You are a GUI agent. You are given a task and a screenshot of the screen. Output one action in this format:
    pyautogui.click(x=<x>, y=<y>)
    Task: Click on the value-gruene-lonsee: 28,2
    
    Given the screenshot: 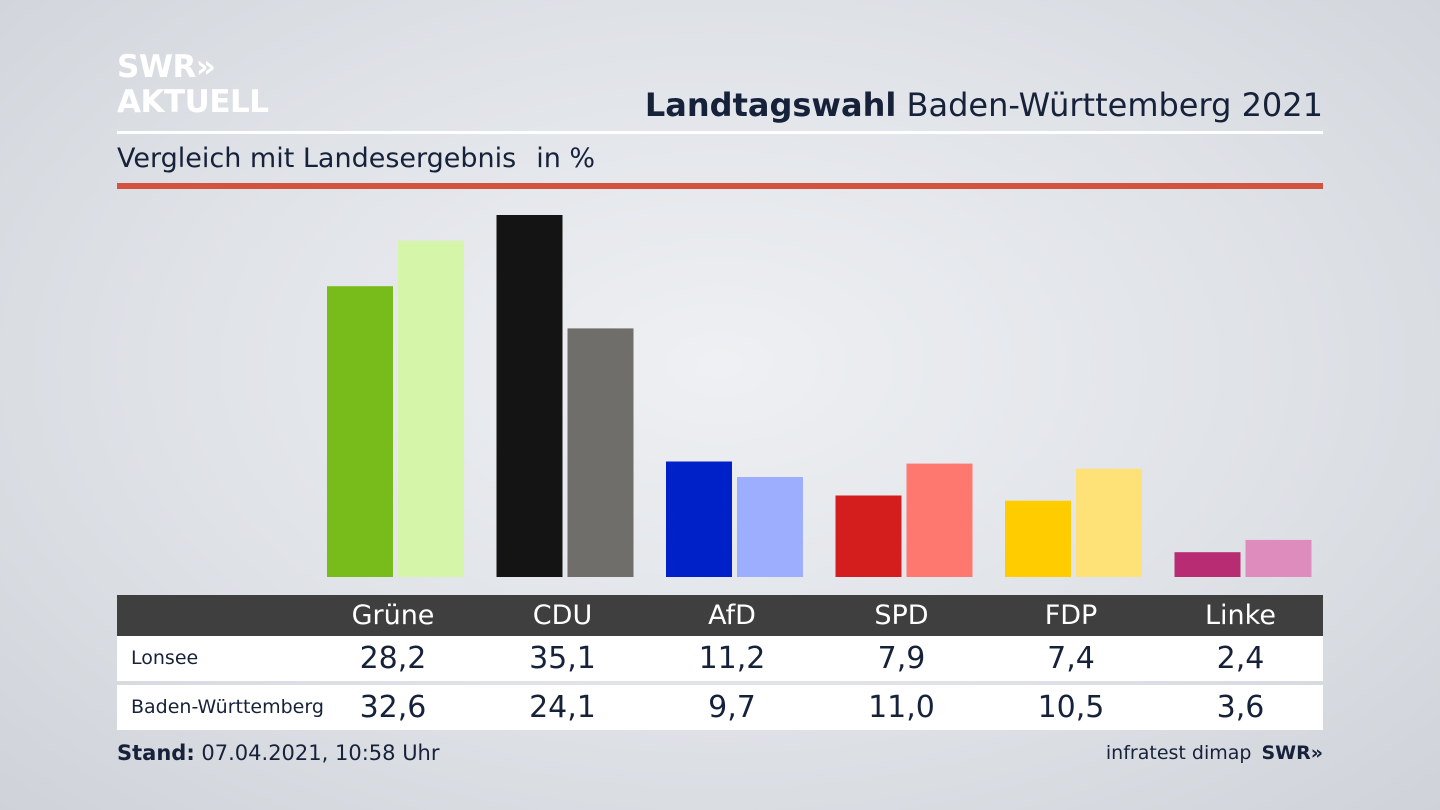 What is the action you would take?
    pyautogui.click(x=393, y=658)
    